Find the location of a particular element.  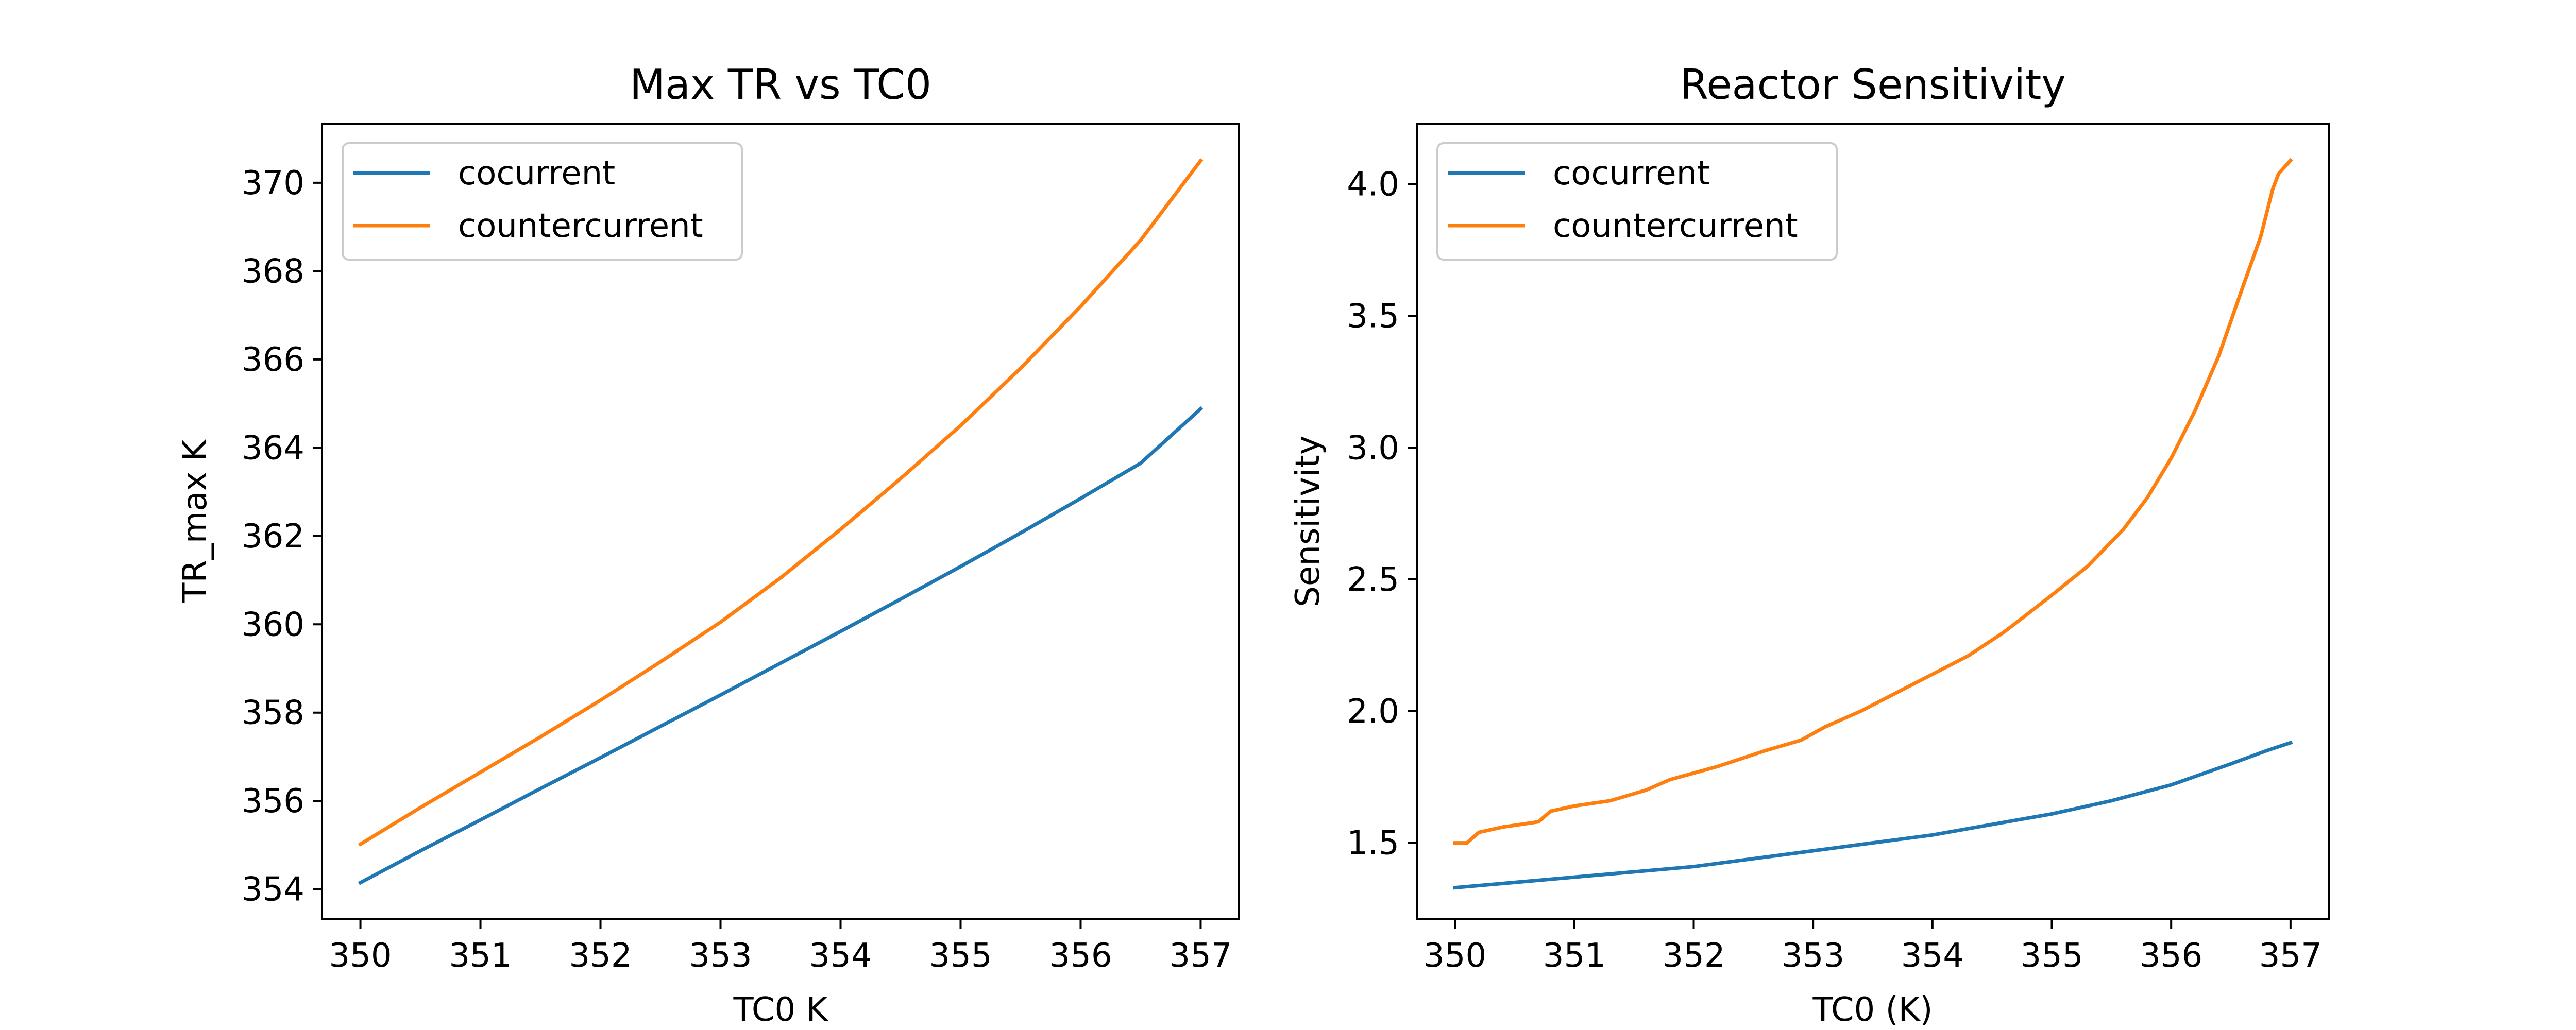

y-axis-ticks: 354 356 358 360 362 364 366 368 370 is located at coordinates (282, 536).